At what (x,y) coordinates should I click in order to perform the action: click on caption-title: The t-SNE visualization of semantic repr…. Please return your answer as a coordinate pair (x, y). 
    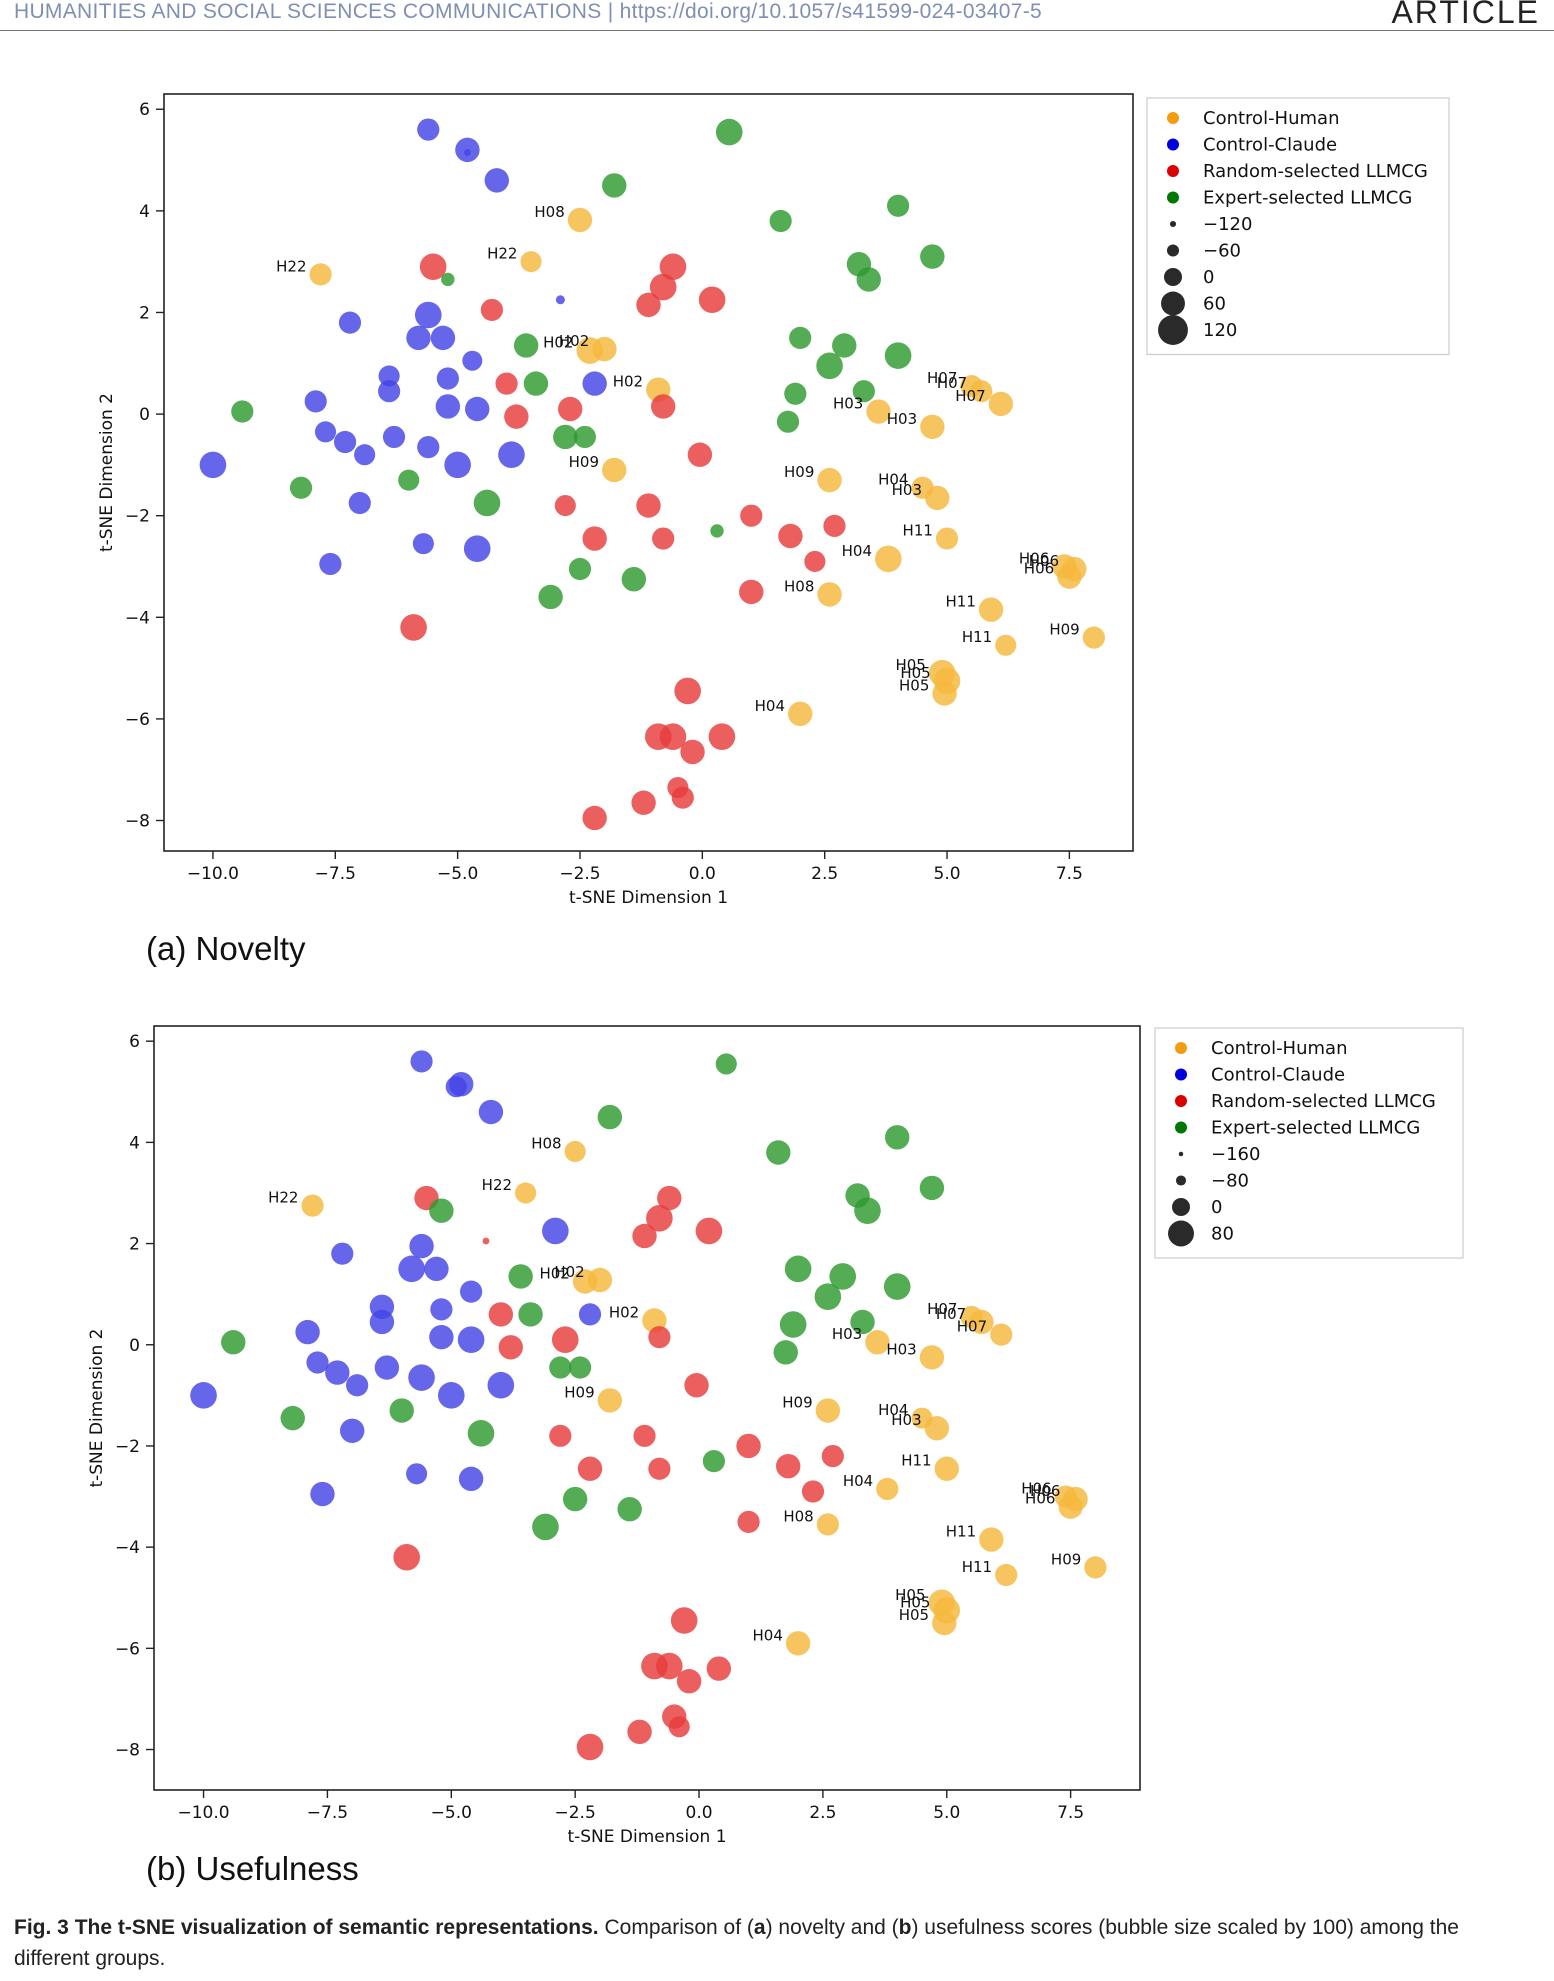
    Looking at the image, I should click on (336, 1927).